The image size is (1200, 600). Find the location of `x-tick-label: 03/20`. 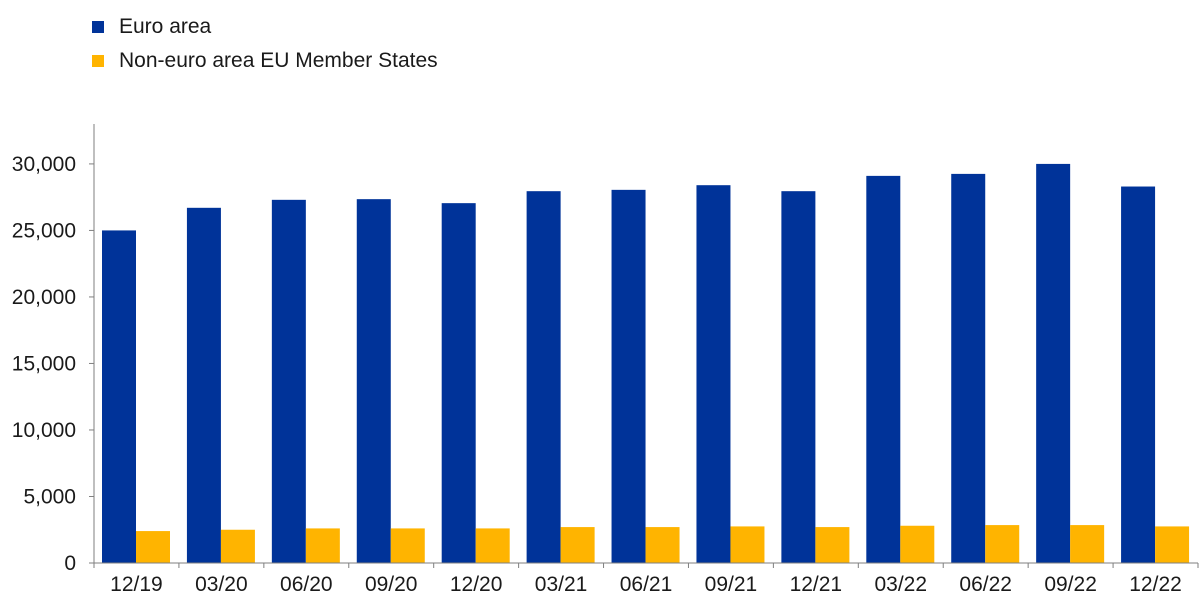

x-tick-label: 03/20 is located at coordinates (221, 584).